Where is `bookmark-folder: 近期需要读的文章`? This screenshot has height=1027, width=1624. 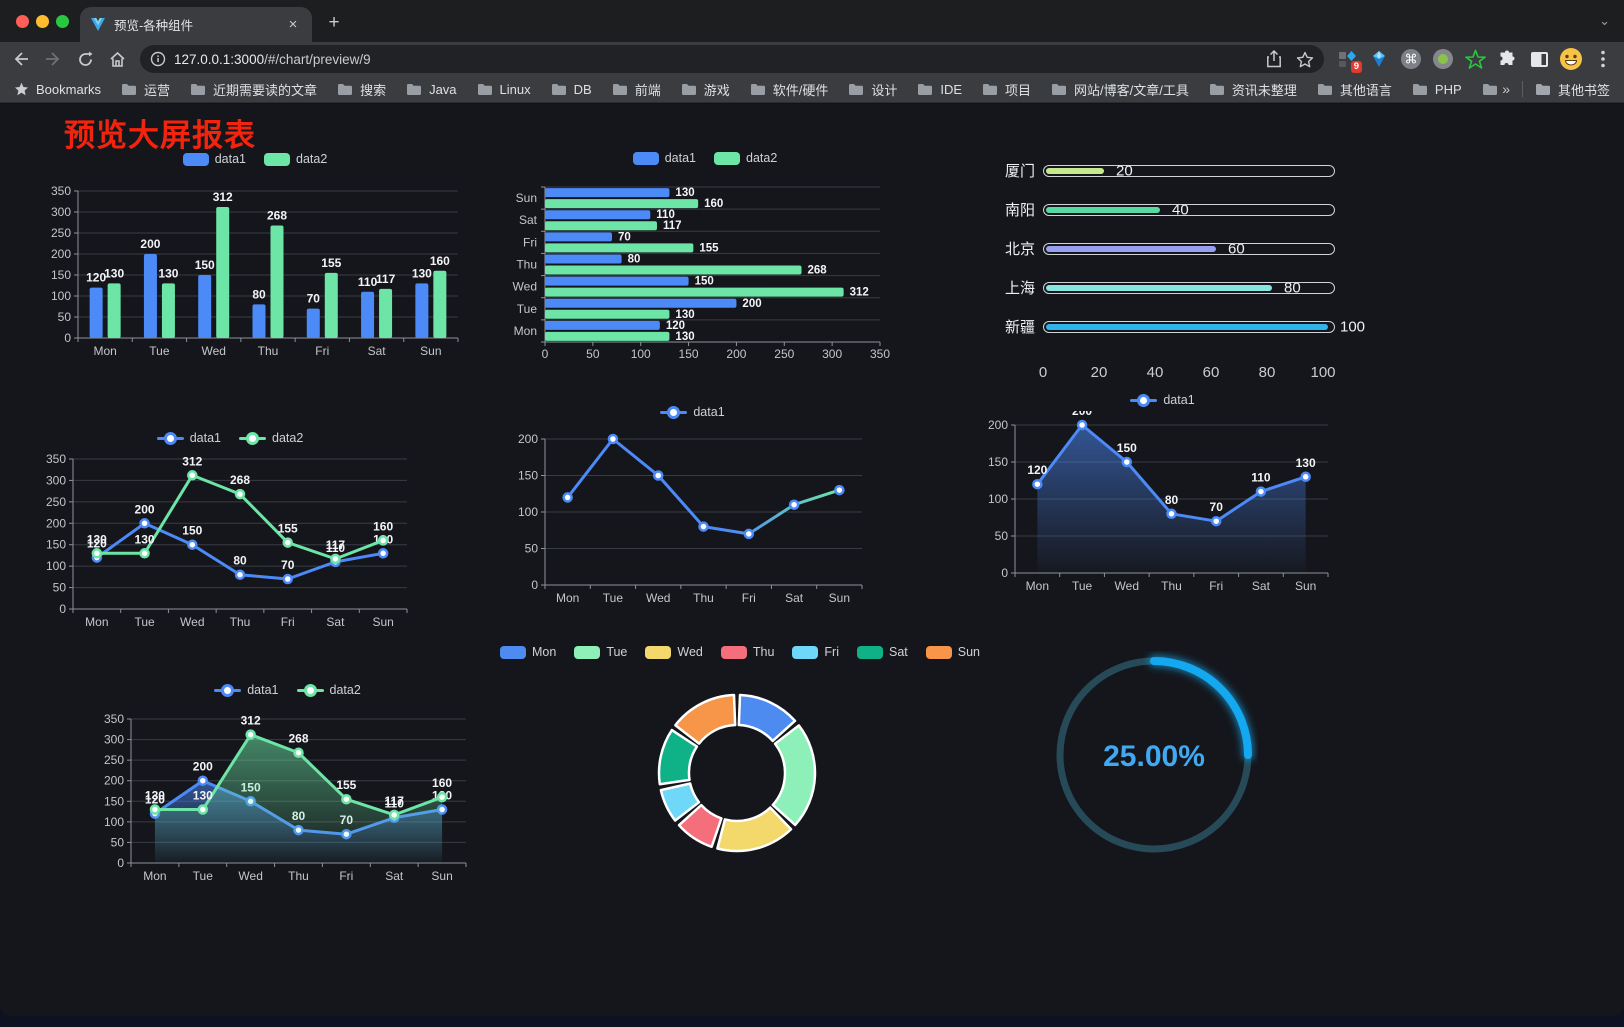
bookmark-folder: 近期需要读的文章 is located at coordinates (253, 89).